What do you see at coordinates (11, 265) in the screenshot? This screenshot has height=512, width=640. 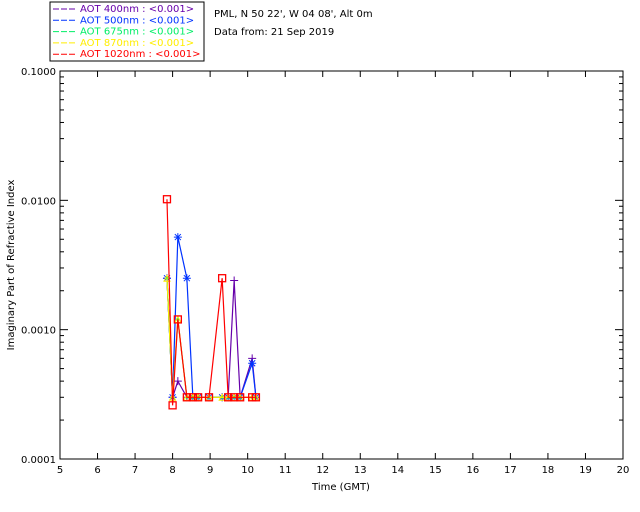 I see `y-axis-label: Imaginary Part of Refractive Index` at bounding box center [11, 265].